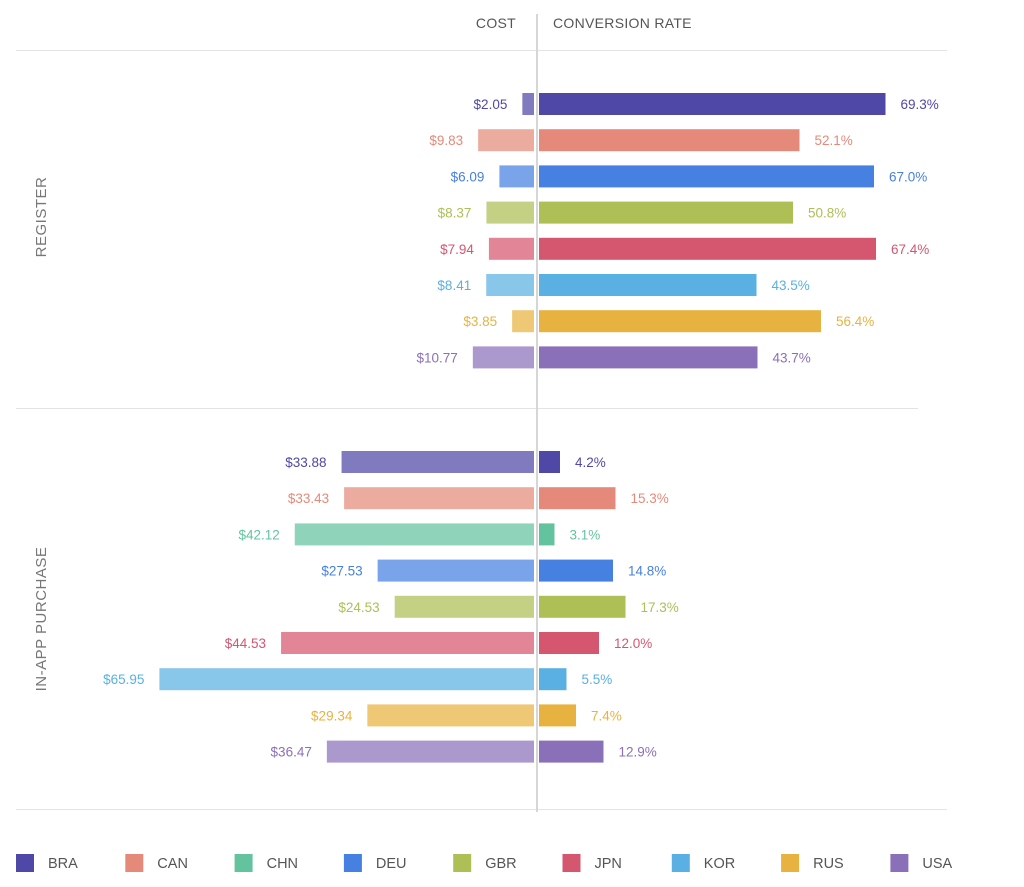  Describe the element at coordinates (41, 217) in the screenshot. I see `section-title: REGISTER` at that location.